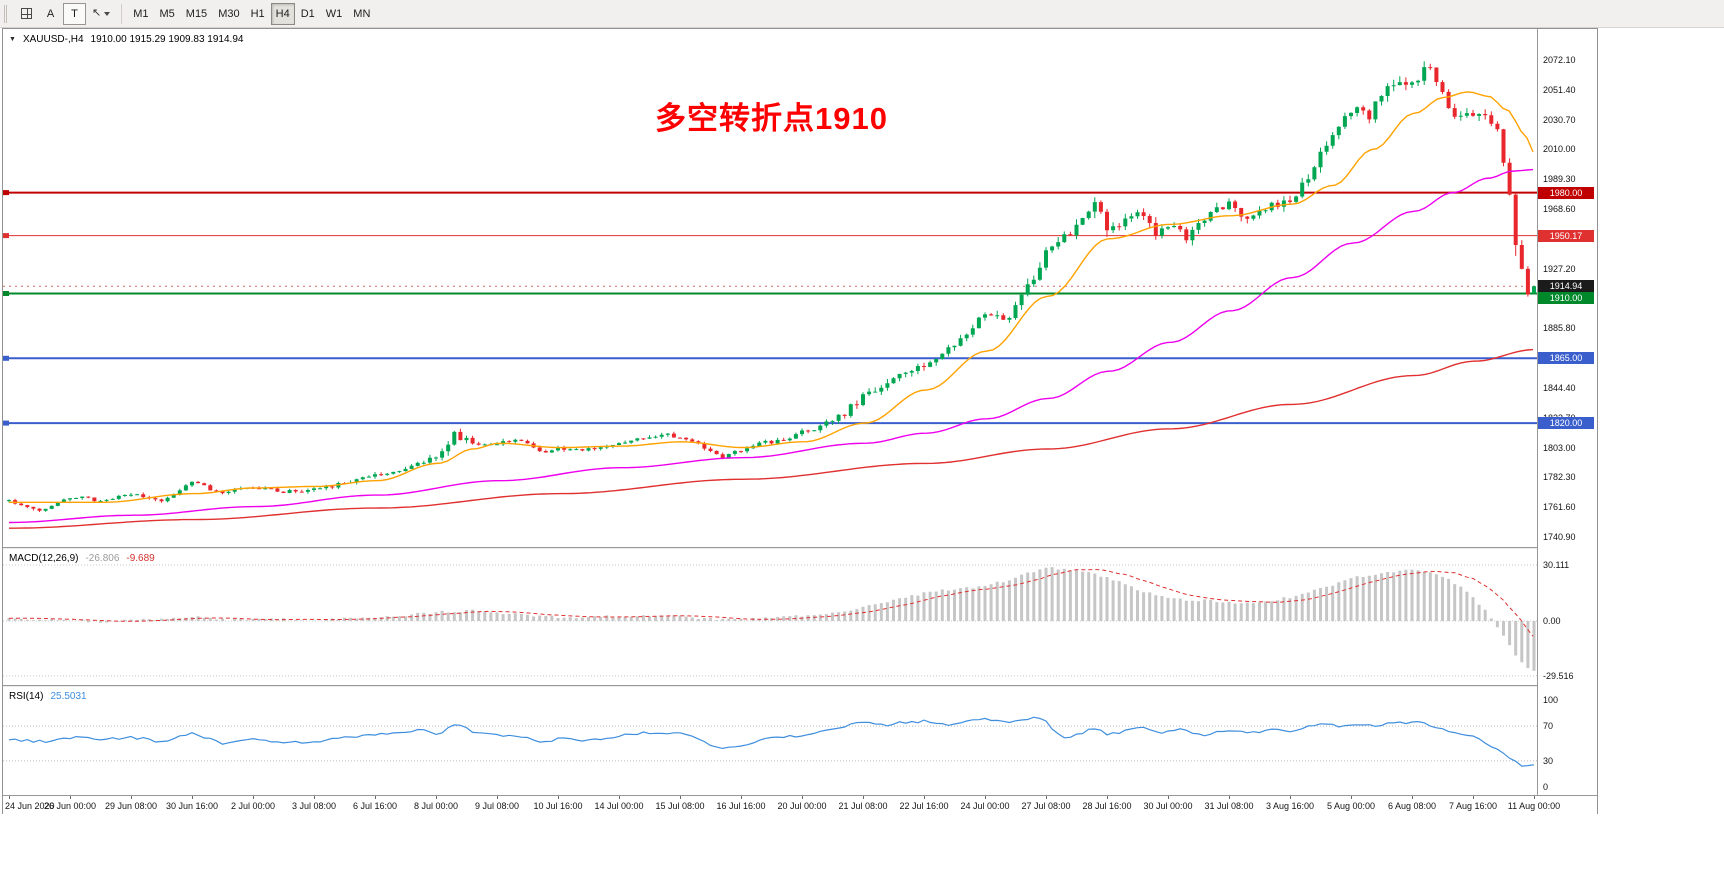 This screenshot has width=1724, height=888. Describe the element at coordinates (282, 13) in the screenshot. I see `timeframe-button-h4: H4` at that location.